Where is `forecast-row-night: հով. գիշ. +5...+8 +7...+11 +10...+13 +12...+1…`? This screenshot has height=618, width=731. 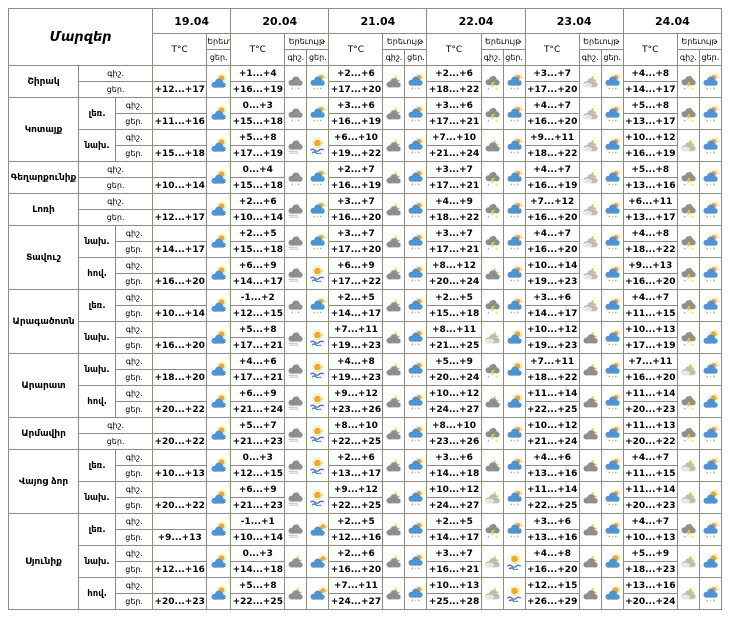 forecast-row-night: հով. գիշ. +5...+8 +7...+11 +10...+13 +12...+1… is located at coordinates (366, 593).